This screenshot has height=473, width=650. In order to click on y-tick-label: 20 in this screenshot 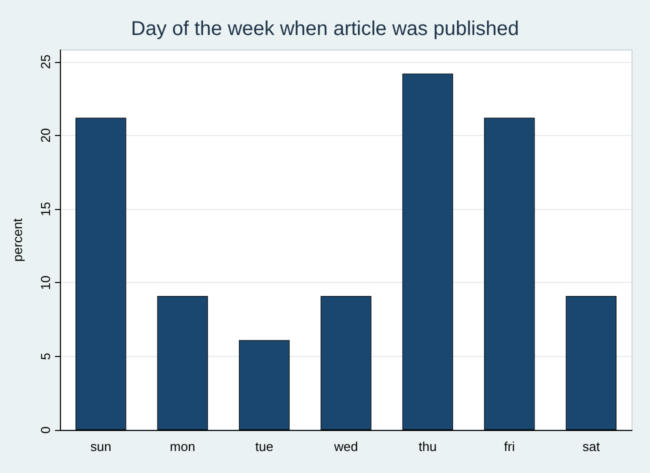, I will do `click(45, 135)`.